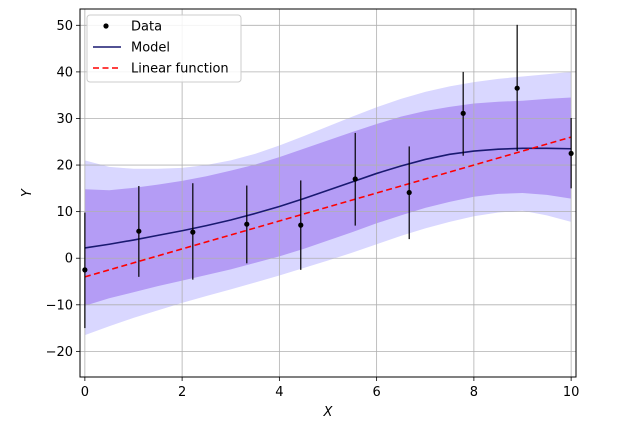  What do you see at coordinates (64, 26) in the screenshot?
I see `y-tick-label: 50` at bounding box center [64, 26].